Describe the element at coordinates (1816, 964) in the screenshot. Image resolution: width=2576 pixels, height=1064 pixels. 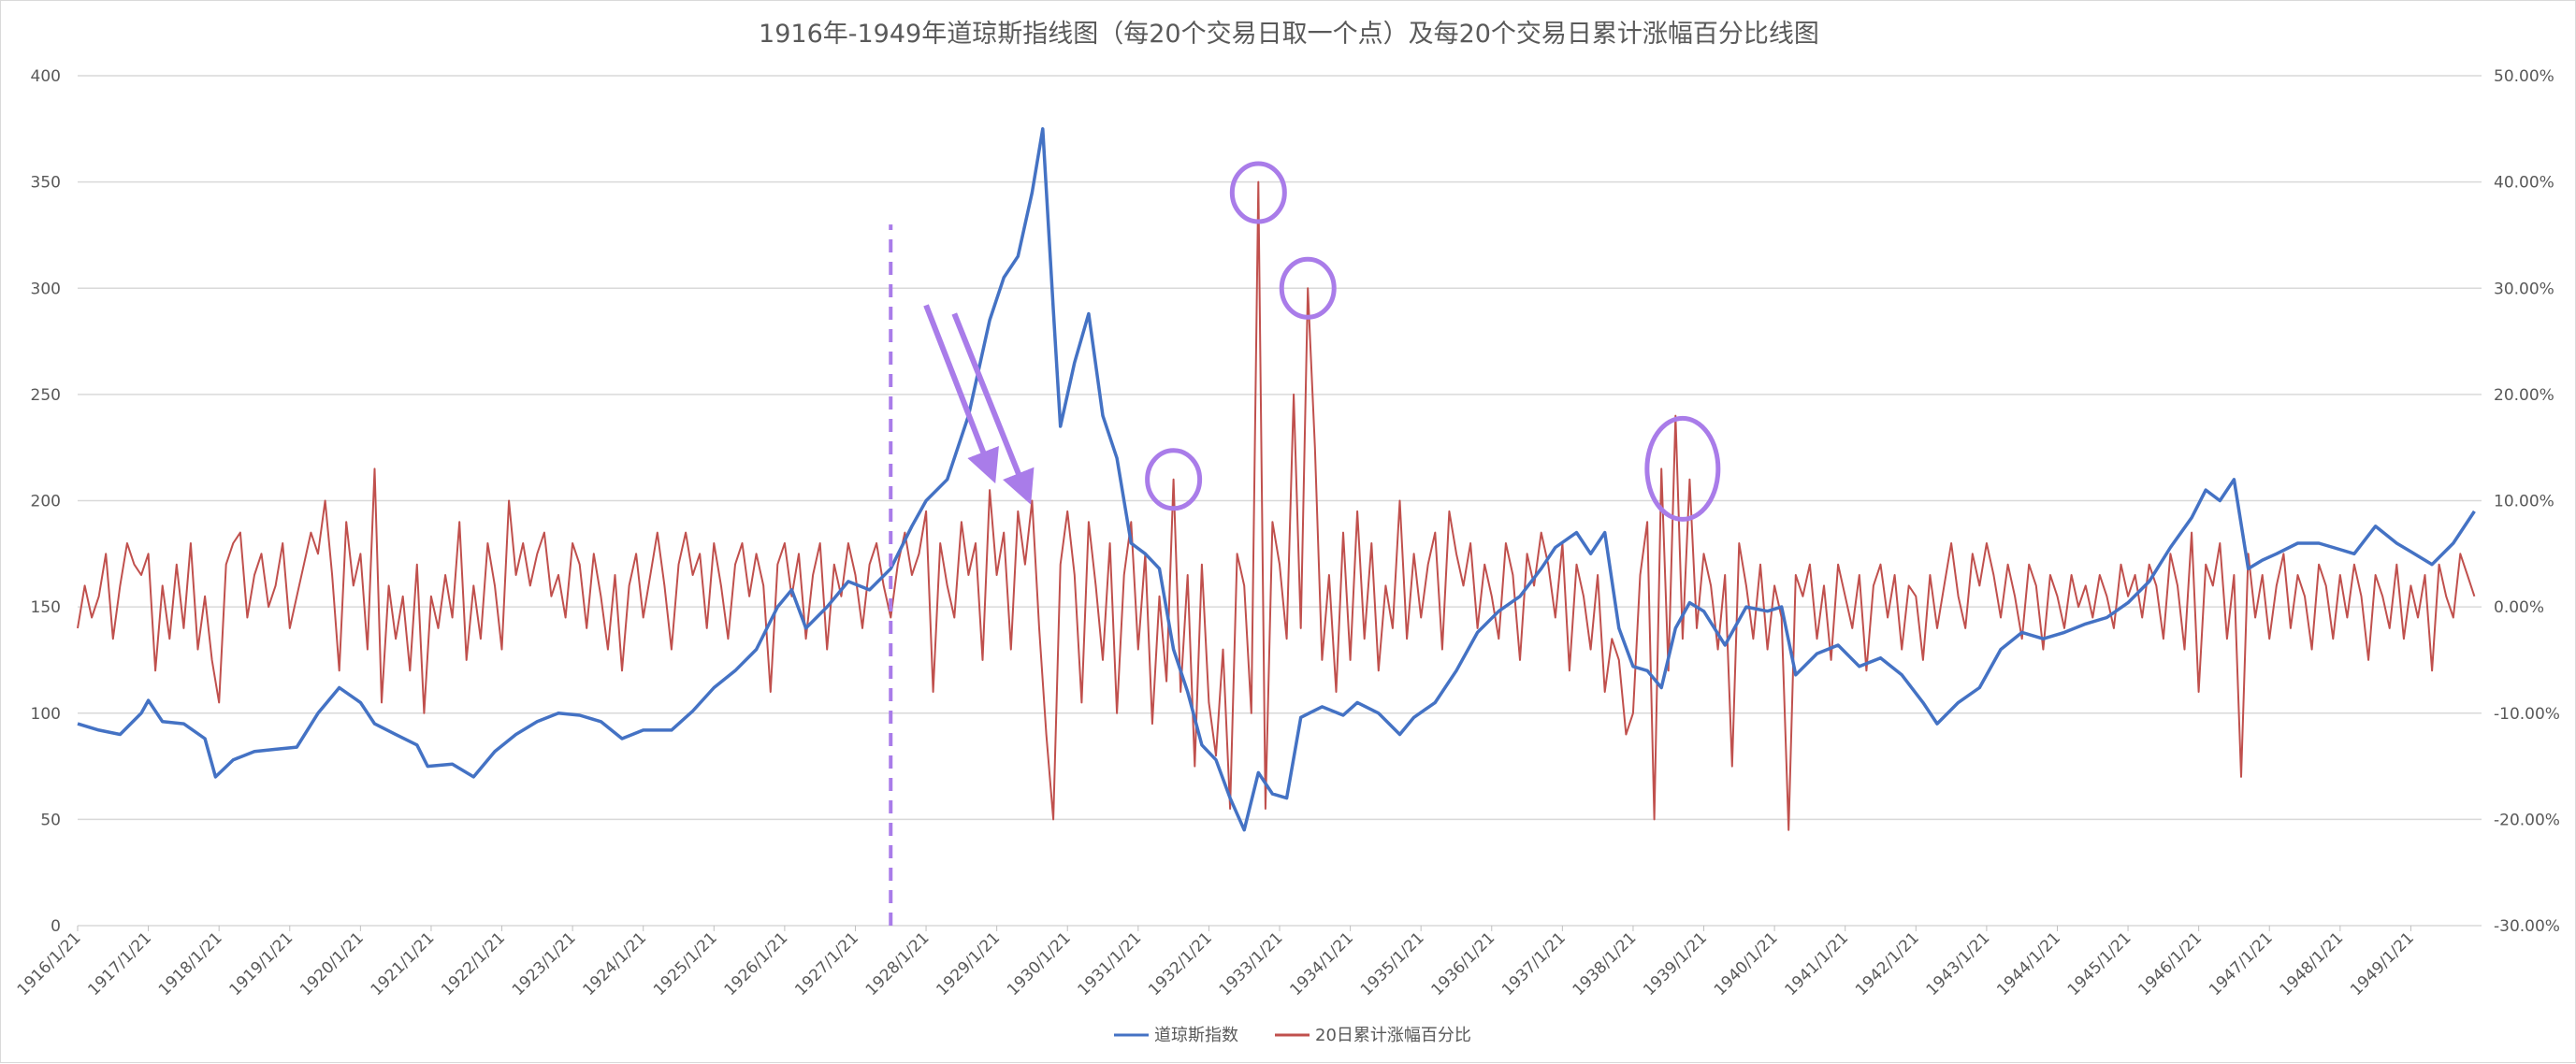
I see `x-tick-label: 1941/1/21` at that location.